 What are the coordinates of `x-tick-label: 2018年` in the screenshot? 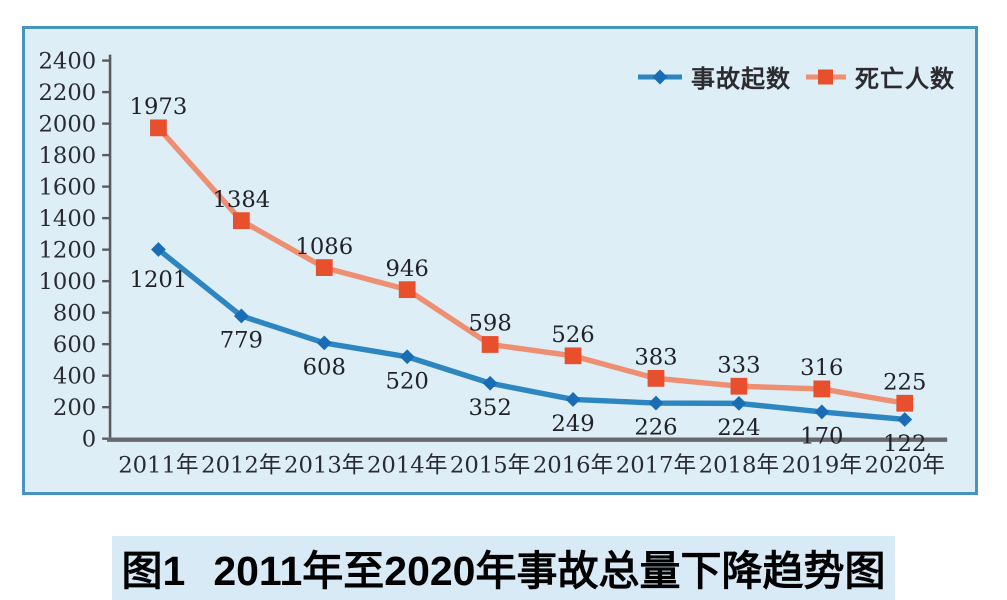 It's located at (739, 465).